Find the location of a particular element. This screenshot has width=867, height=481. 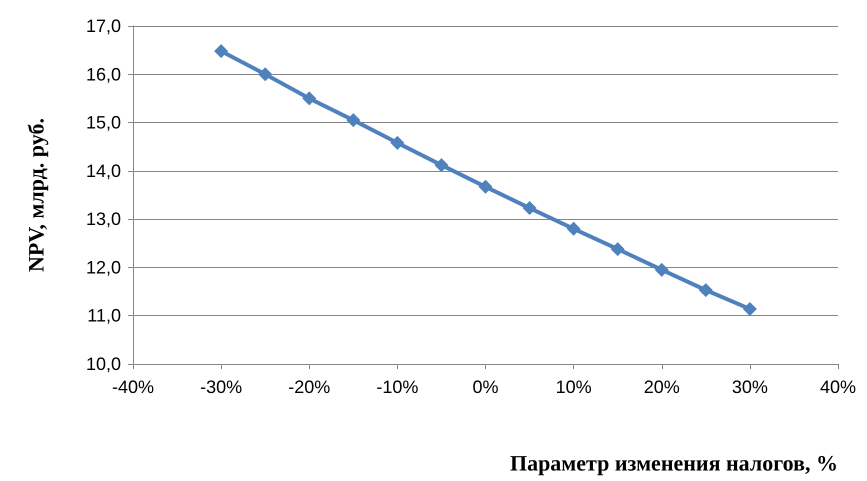

x-tick-label: 40% is located at coordinates (838, 387).